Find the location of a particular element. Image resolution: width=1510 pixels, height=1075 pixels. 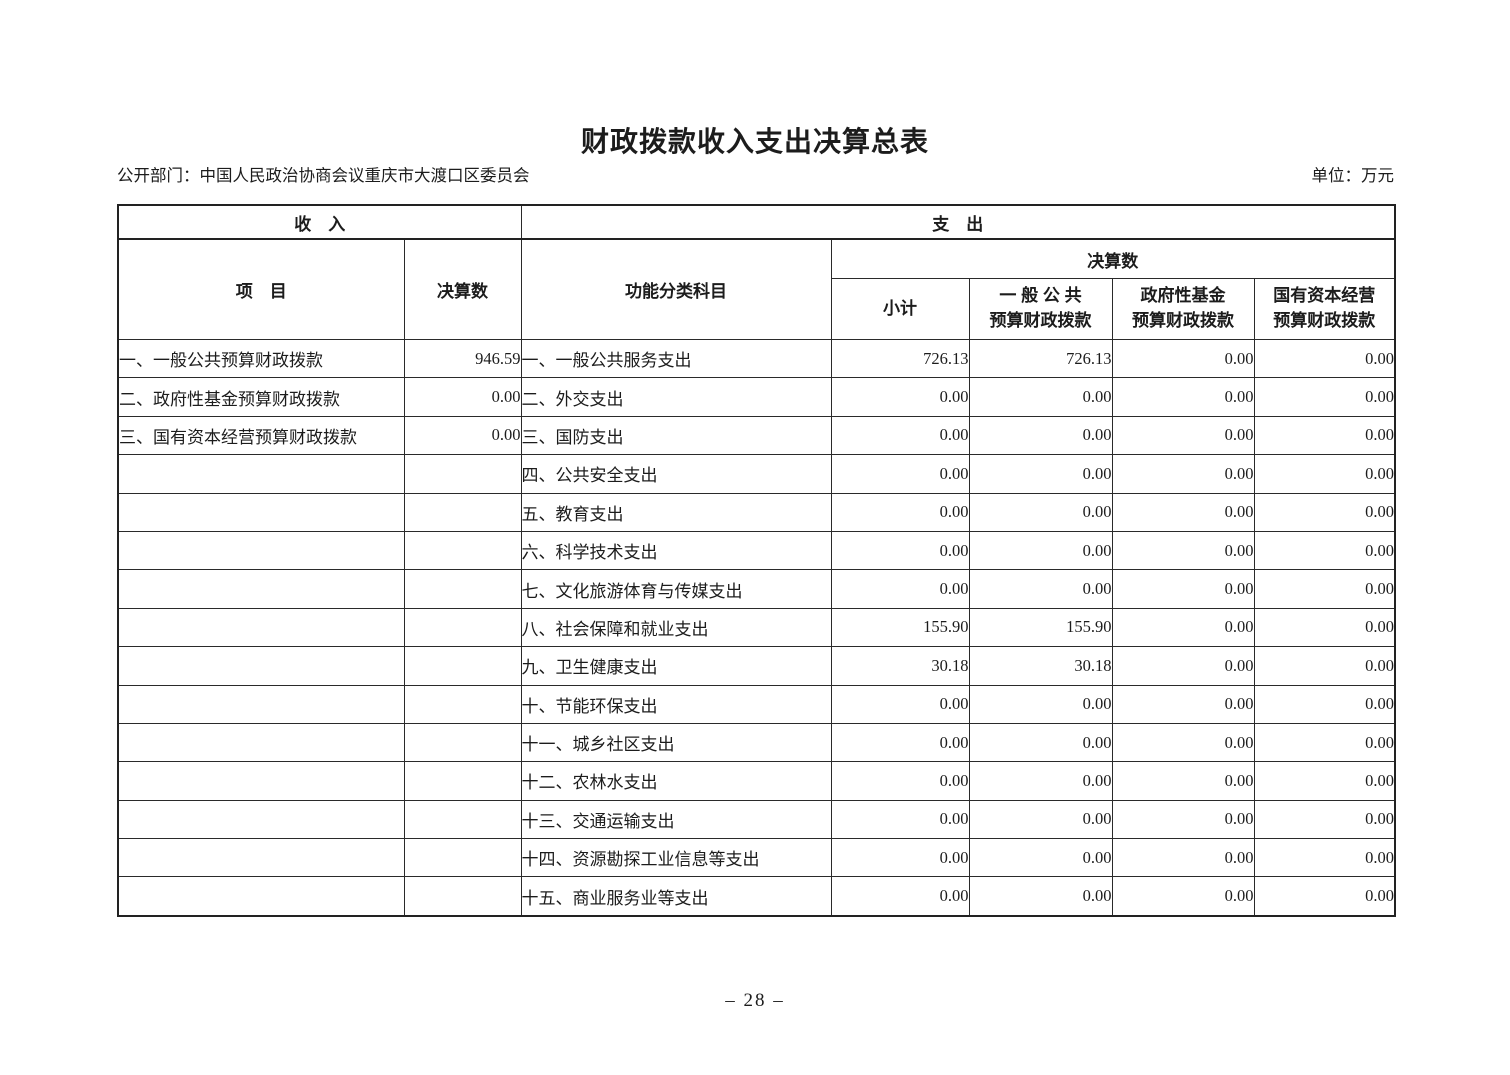

header-gov-fund-line1: 政府性基金 is located at coordinates (1183, 296).